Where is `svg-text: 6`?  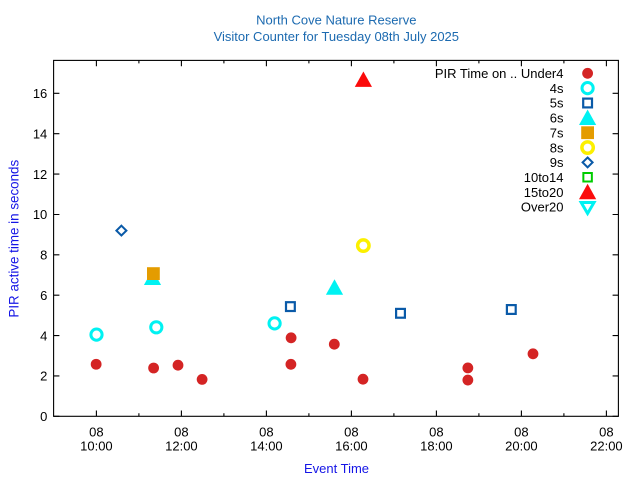
svg-text: 6 is located at coordinates (43, 295).